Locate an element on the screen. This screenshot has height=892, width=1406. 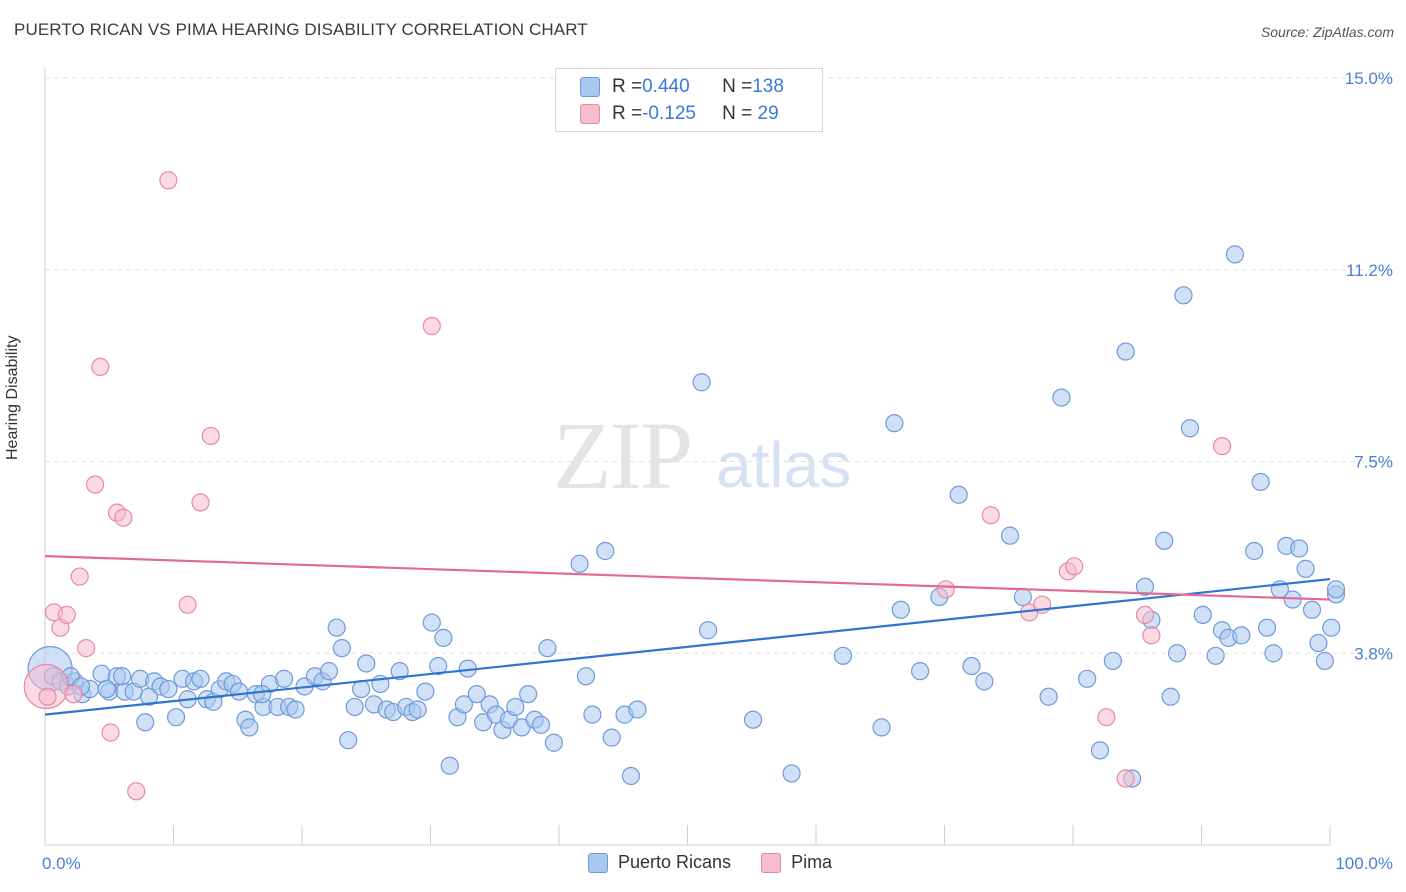
watermark-zip: ZIP is located at coordinates (623, 455).